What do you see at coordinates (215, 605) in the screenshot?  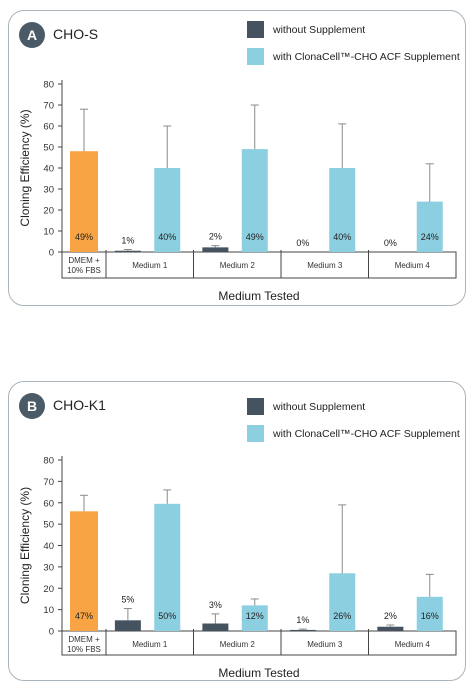 I see `data-label: 3%` at bounding box center [215, 605].